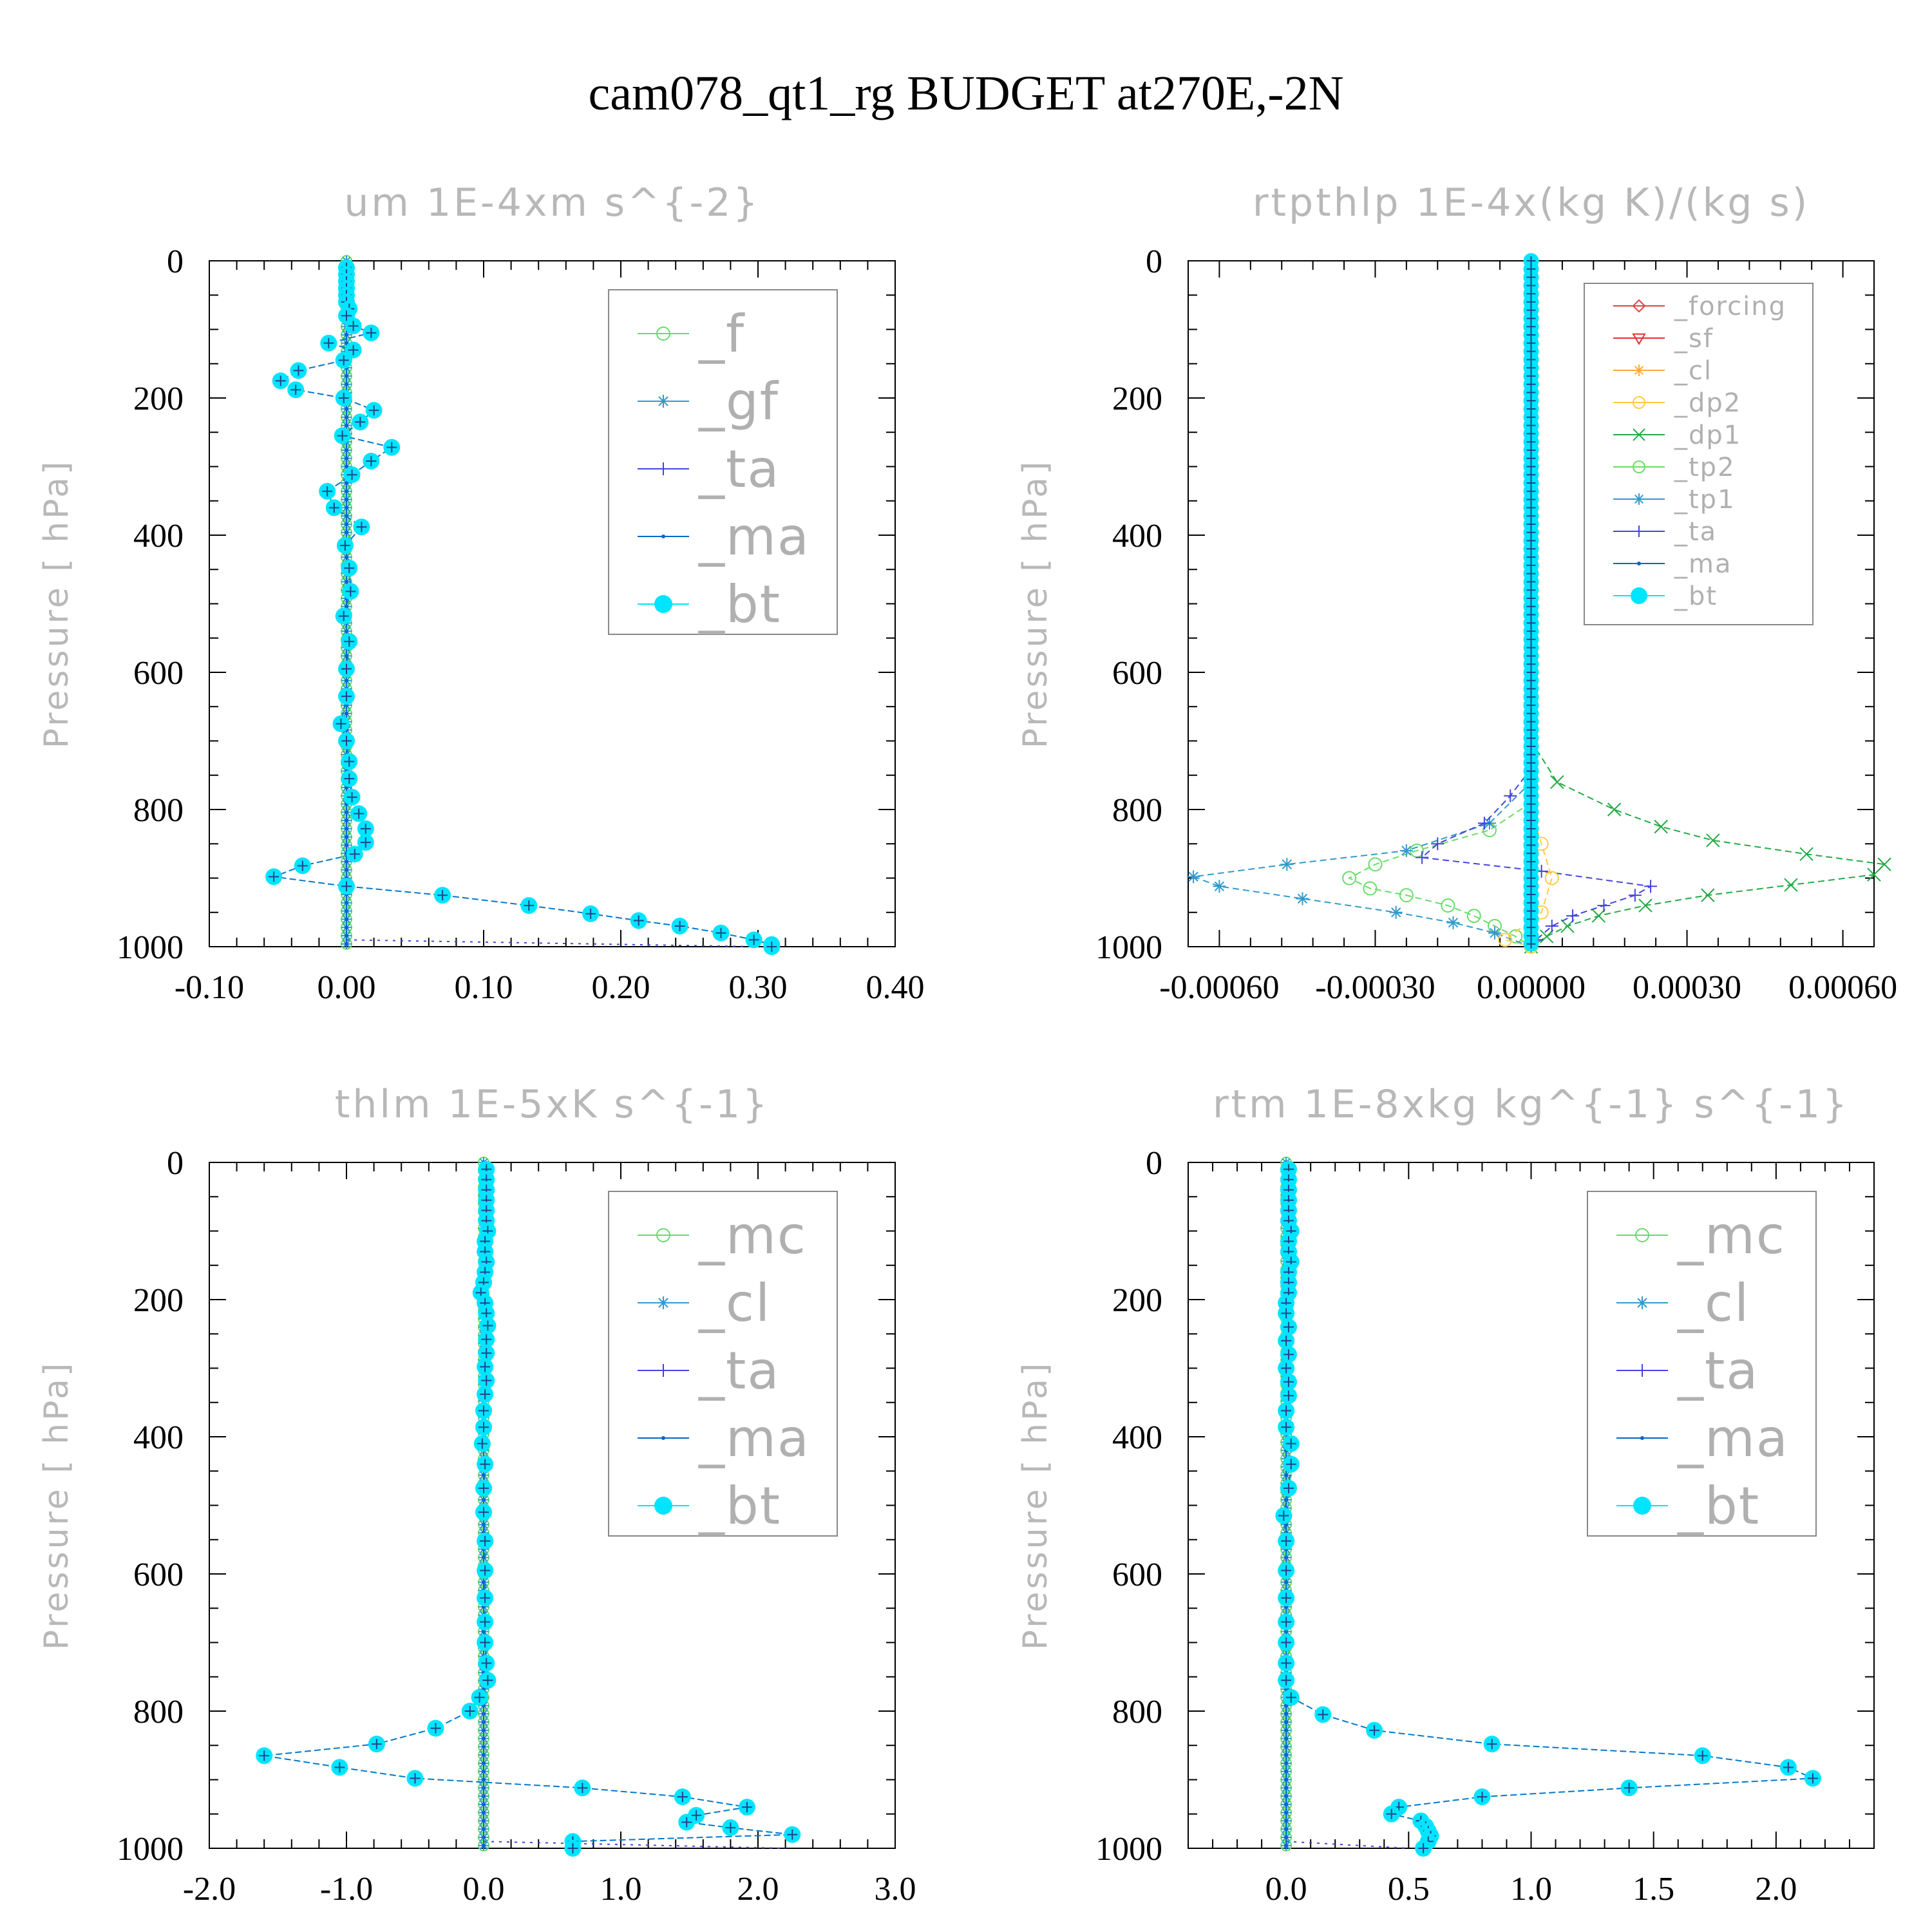  Describe the element at coordinates (967, 93) in the screenshot. I see `figure-title: cam078_qt1_rg BUDGET at270E,-2N` at that location.